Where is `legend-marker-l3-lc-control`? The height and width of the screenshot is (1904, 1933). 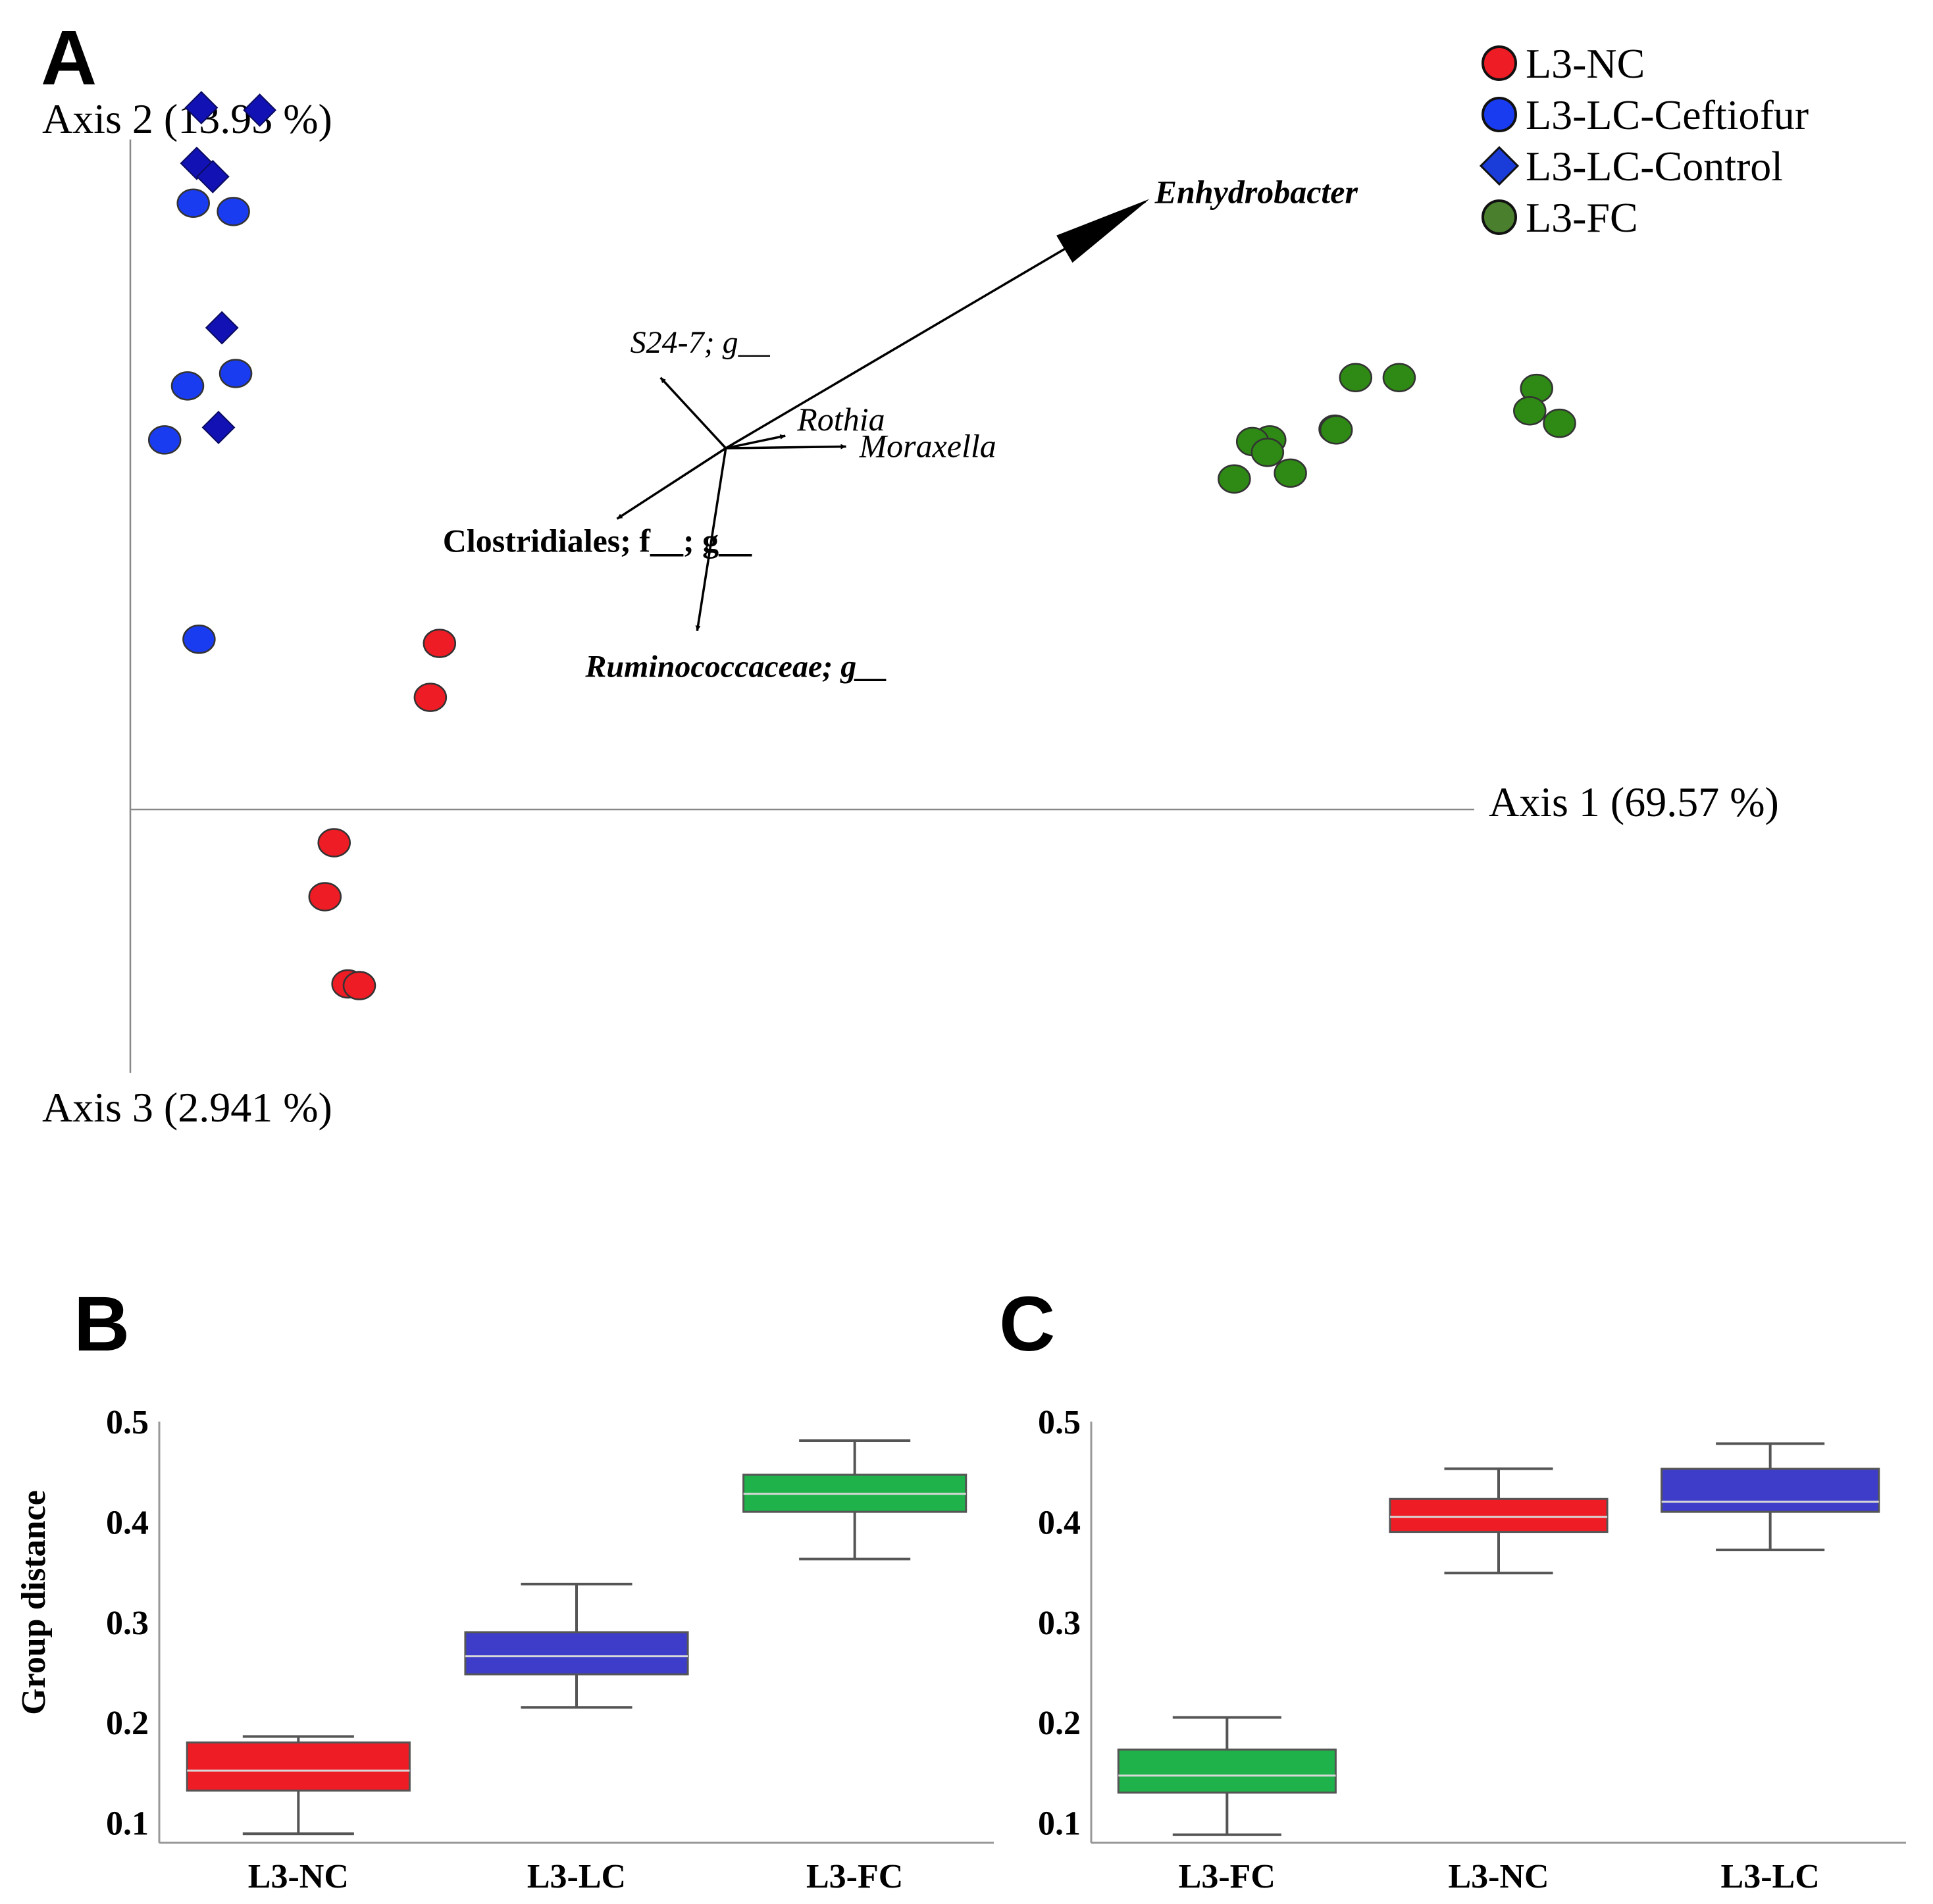 legend-marker-l3-lc-control is located at coordinates (1499, 165).